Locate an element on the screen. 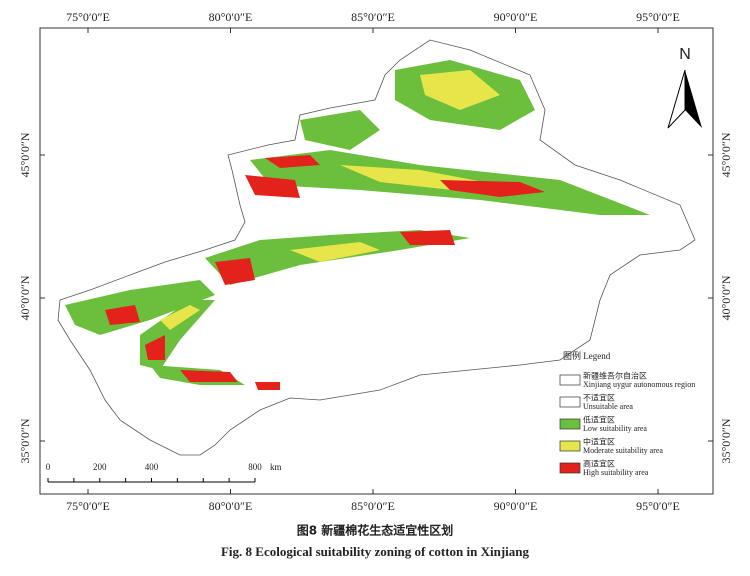 Image resolution: width=750 pixels, height=576 pixels. scale-bar: 0 200 400 800 km is located at coordinates (164, 472).